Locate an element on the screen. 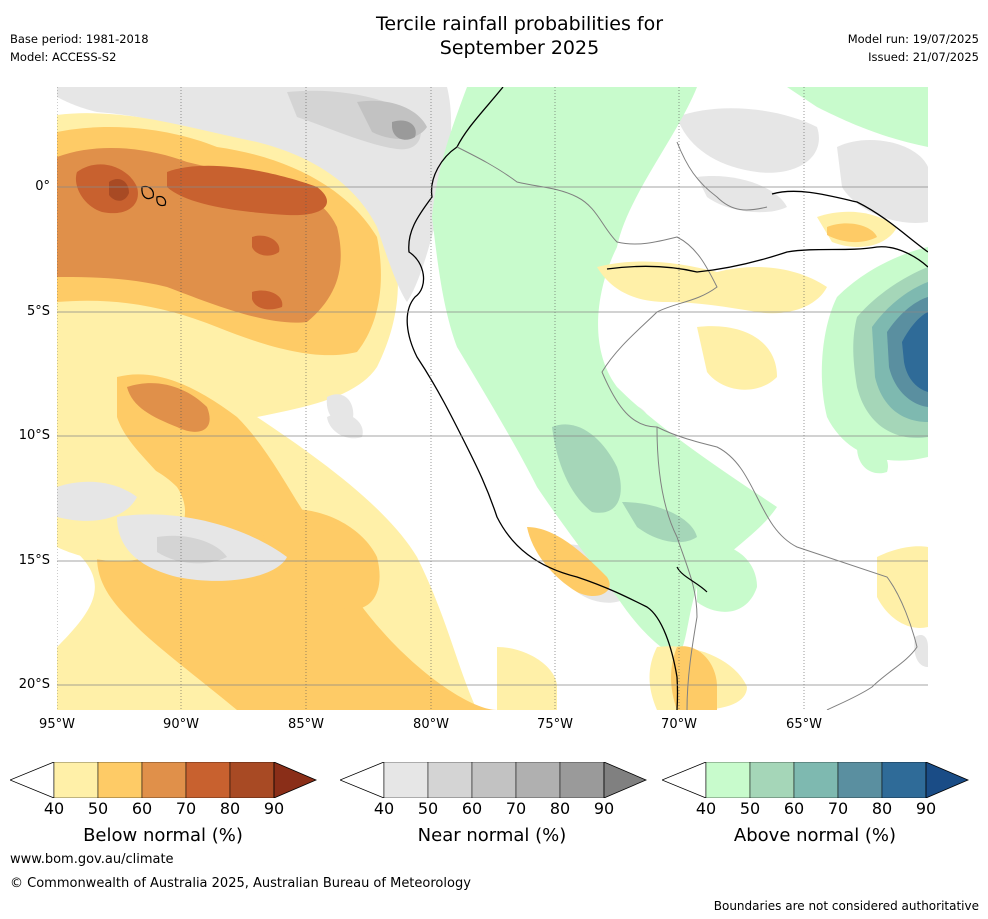 The image size is (988, 919). colorbar-below-normal is located at coordinates (164, 780).